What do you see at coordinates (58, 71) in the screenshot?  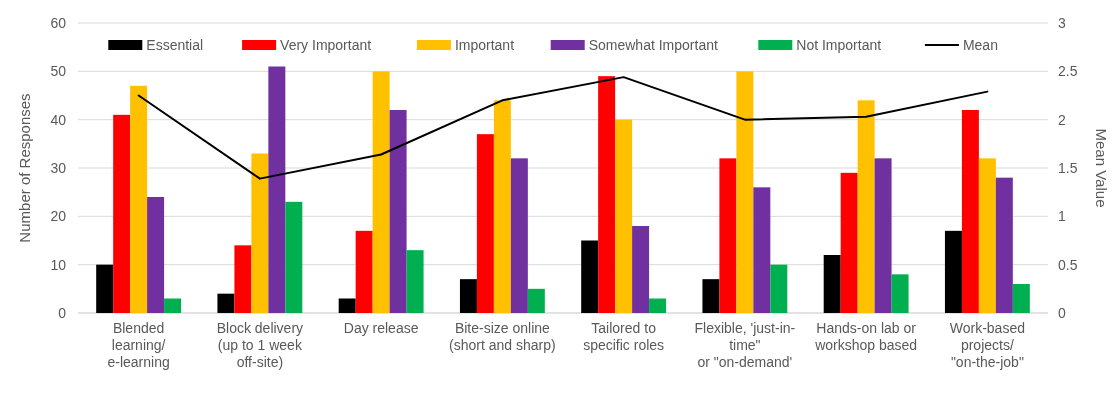 I see `y-tick-label: 50` at bounding box center [58, 71].